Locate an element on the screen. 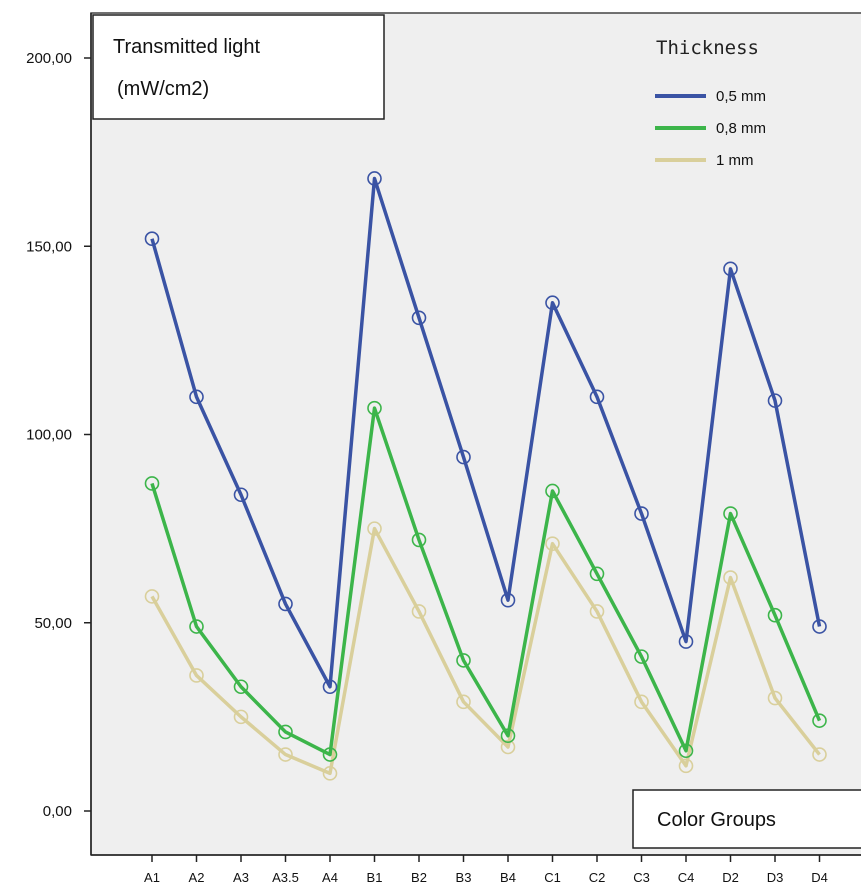 The height and width of the screenshot is (890, 861). x-axis: A1 A2 A3 A3.5 A4 B1 B2 B3 B4 C1 C2 C3 C4 D2 D3 D4 is located at coordinates (476, 869).